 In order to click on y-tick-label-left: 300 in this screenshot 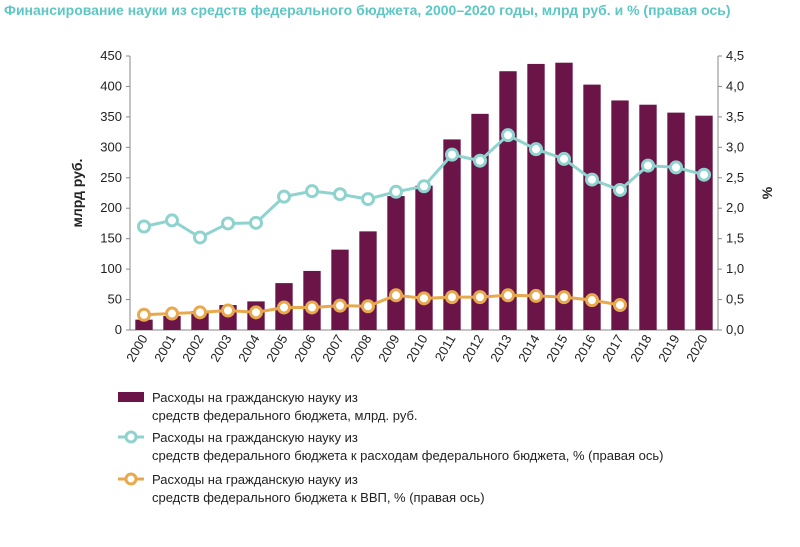, I will do `click(111, 146)`.